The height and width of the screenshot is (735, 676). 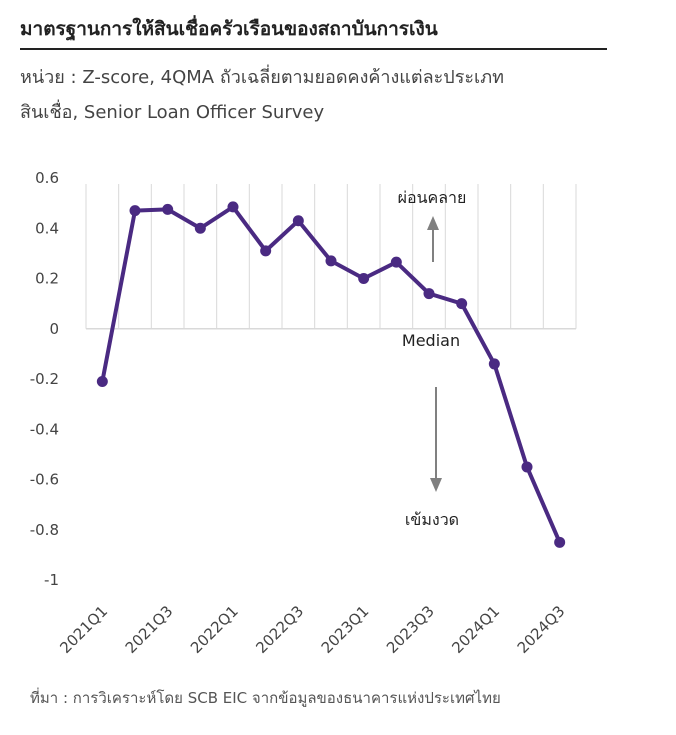 What do you see at coordinates (83, 629) in the screenshot?
I see `x-tick-label: 2021Q1` at bounding box center [83, 629].